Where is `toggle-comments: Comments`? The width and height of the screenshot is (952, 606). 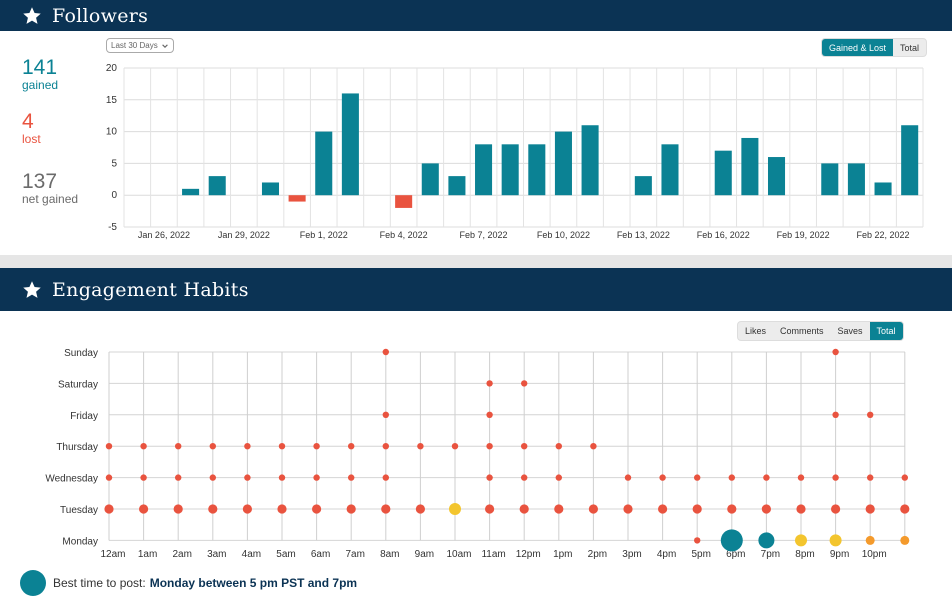 toggle-comments: Comments is located at coordinates (802, 331).